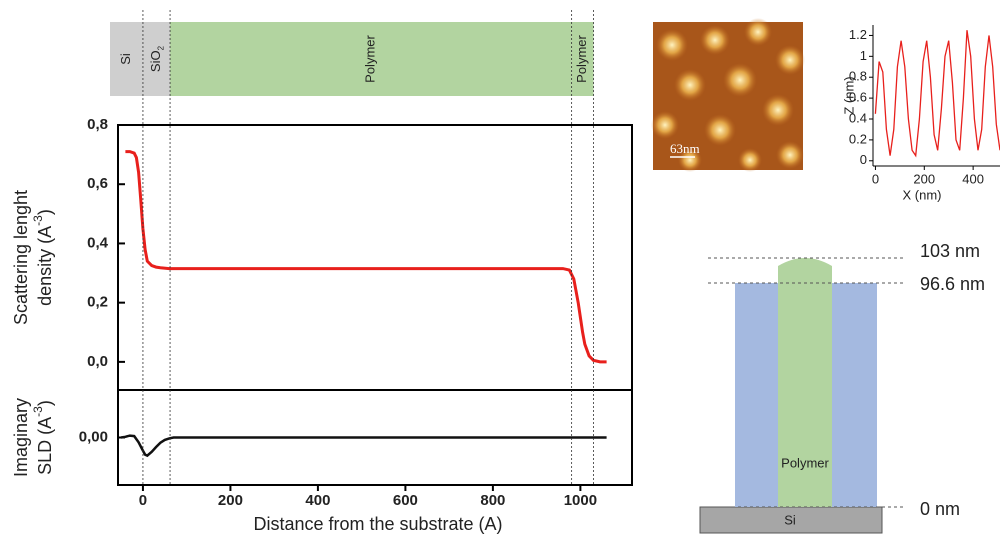 The height and width of the screenshot is (540, 1000). Describe the element at coordinates (858, 138) in the screenshot. I see `y-tick-label: 0.2` at that location.